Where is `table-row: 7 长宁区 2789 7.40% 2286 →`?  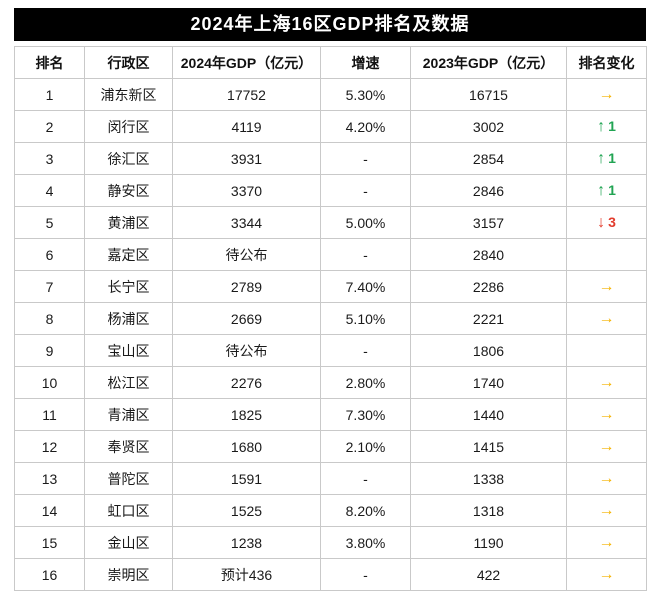
table-row: 7 长宁区 2789 7.40% 2286 → is located at coordinates (330, 286).